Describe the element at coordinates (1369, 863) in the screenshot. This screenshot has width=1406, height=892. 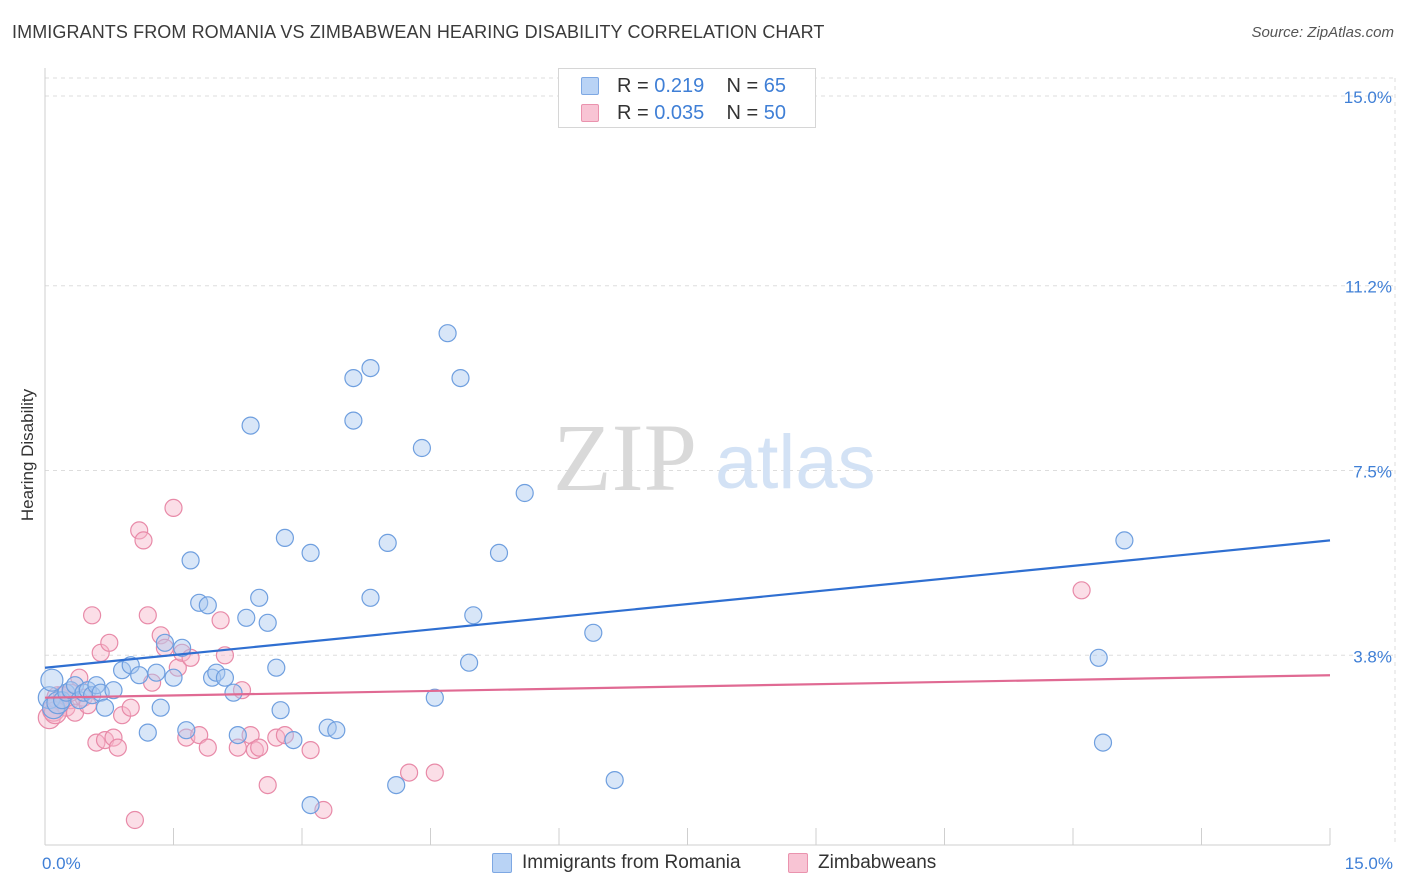
I see `x-tick-label: 15.0%` at that location.